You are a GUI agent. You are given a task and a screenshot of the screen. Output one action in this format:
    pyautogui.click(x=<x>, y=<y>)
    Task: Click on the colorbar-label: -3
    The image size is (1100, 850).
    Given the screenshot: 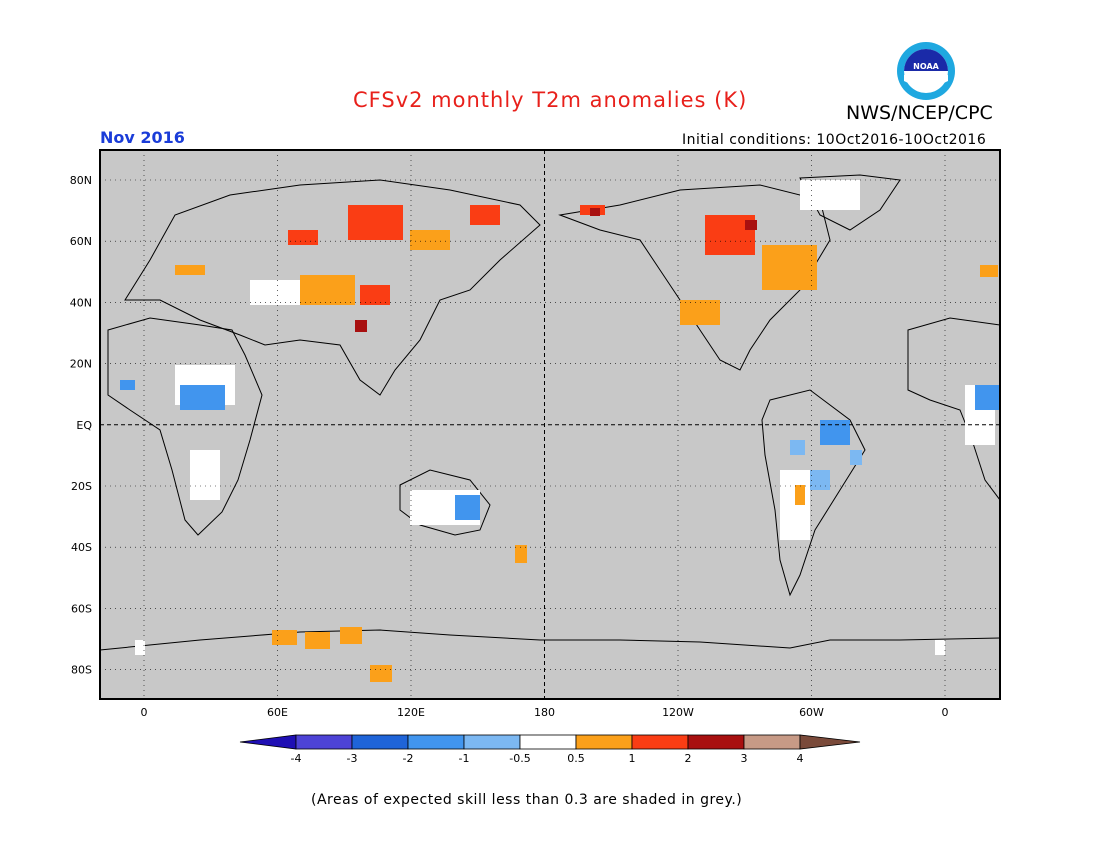 What is the action you would take?
    pyautogui.click(x=352, y=758)
    